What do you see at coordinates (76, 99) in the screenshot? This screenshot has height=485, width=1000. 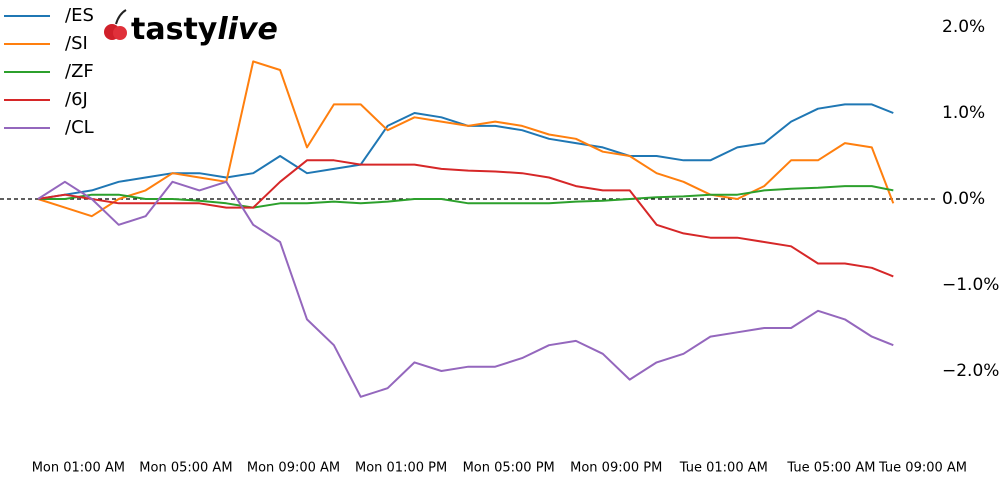 I see `legend-label: /6J` at bounding box center [76, 99].